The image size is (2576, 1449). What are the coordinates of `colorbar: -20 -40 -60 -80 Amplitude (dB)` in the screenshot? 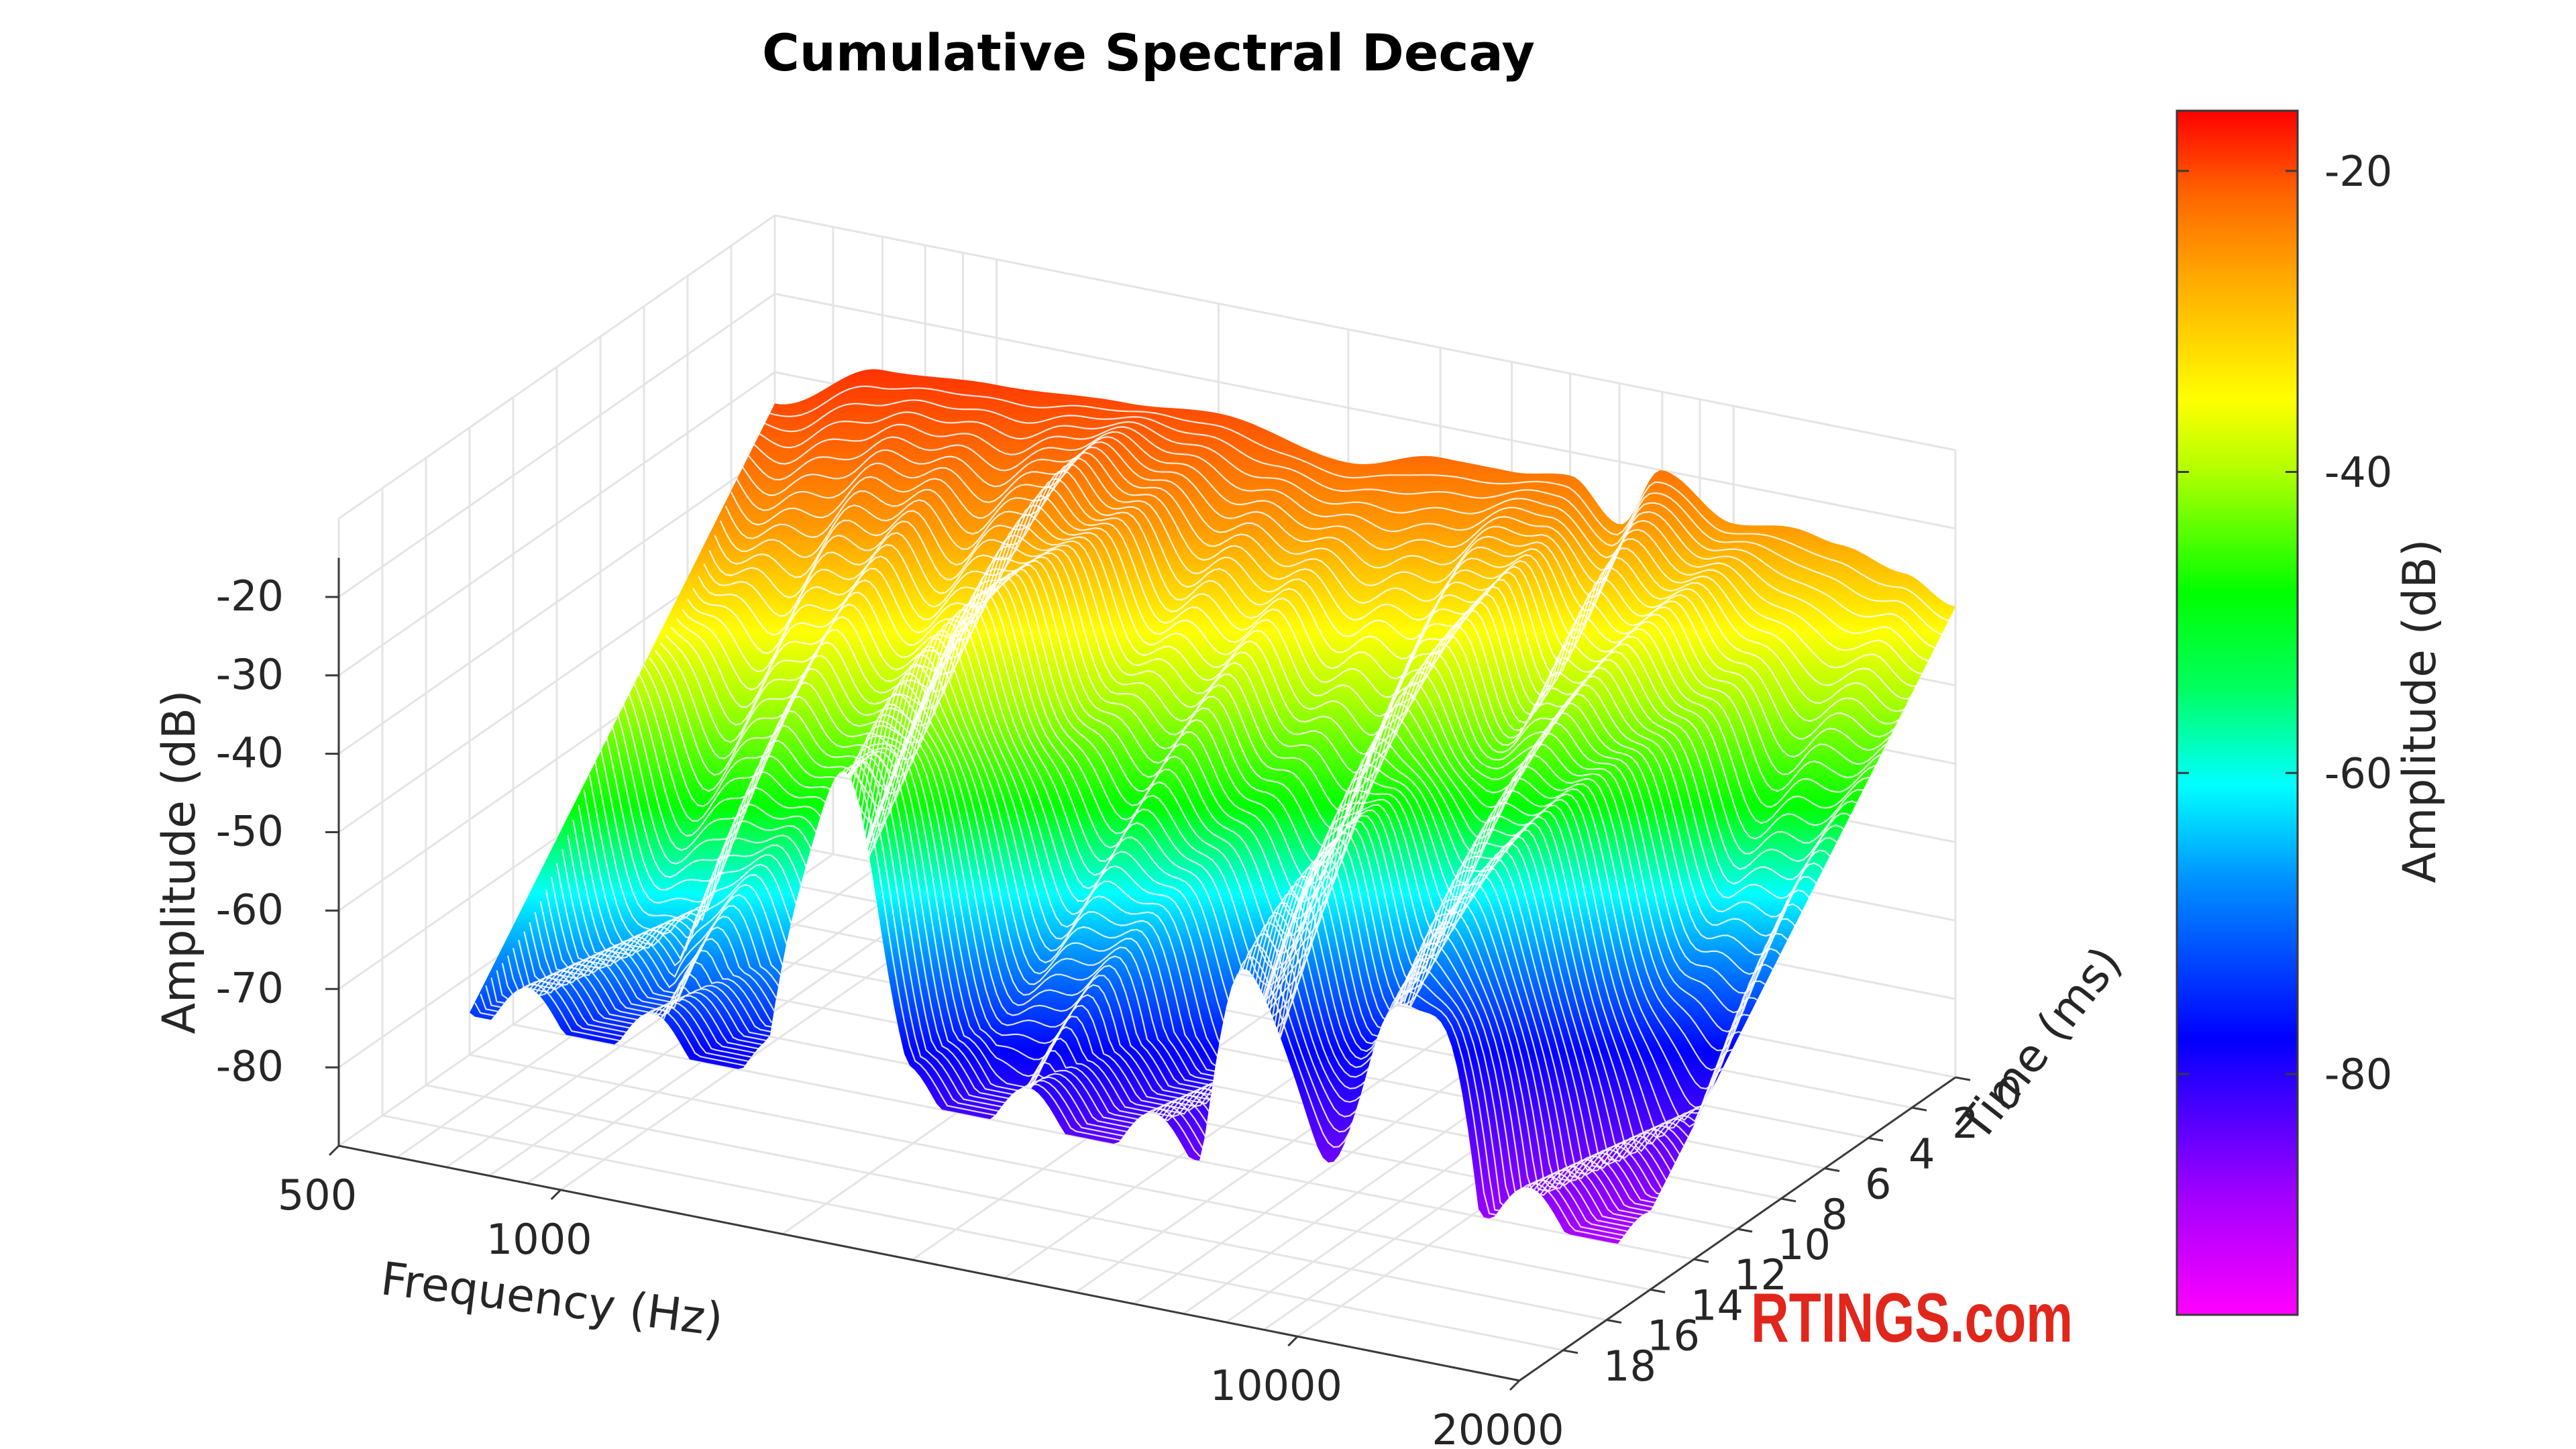 It's located at (2311, 712).